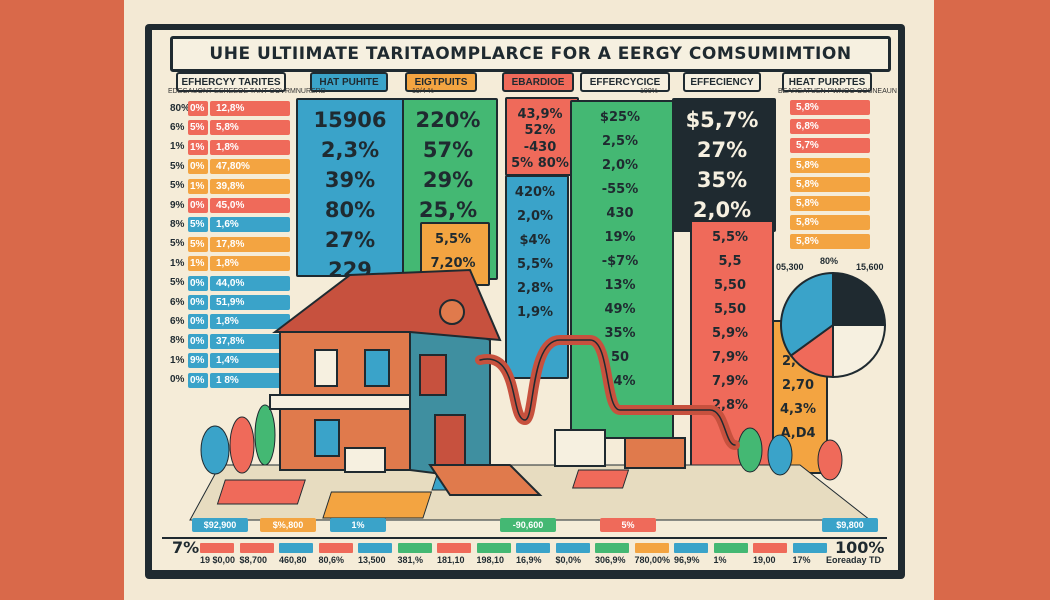 The image size is (1050, 600). Describe the element at coordinates (535, 312) in the screenshot. I see `bar-5-value: 1,9%` at that location.